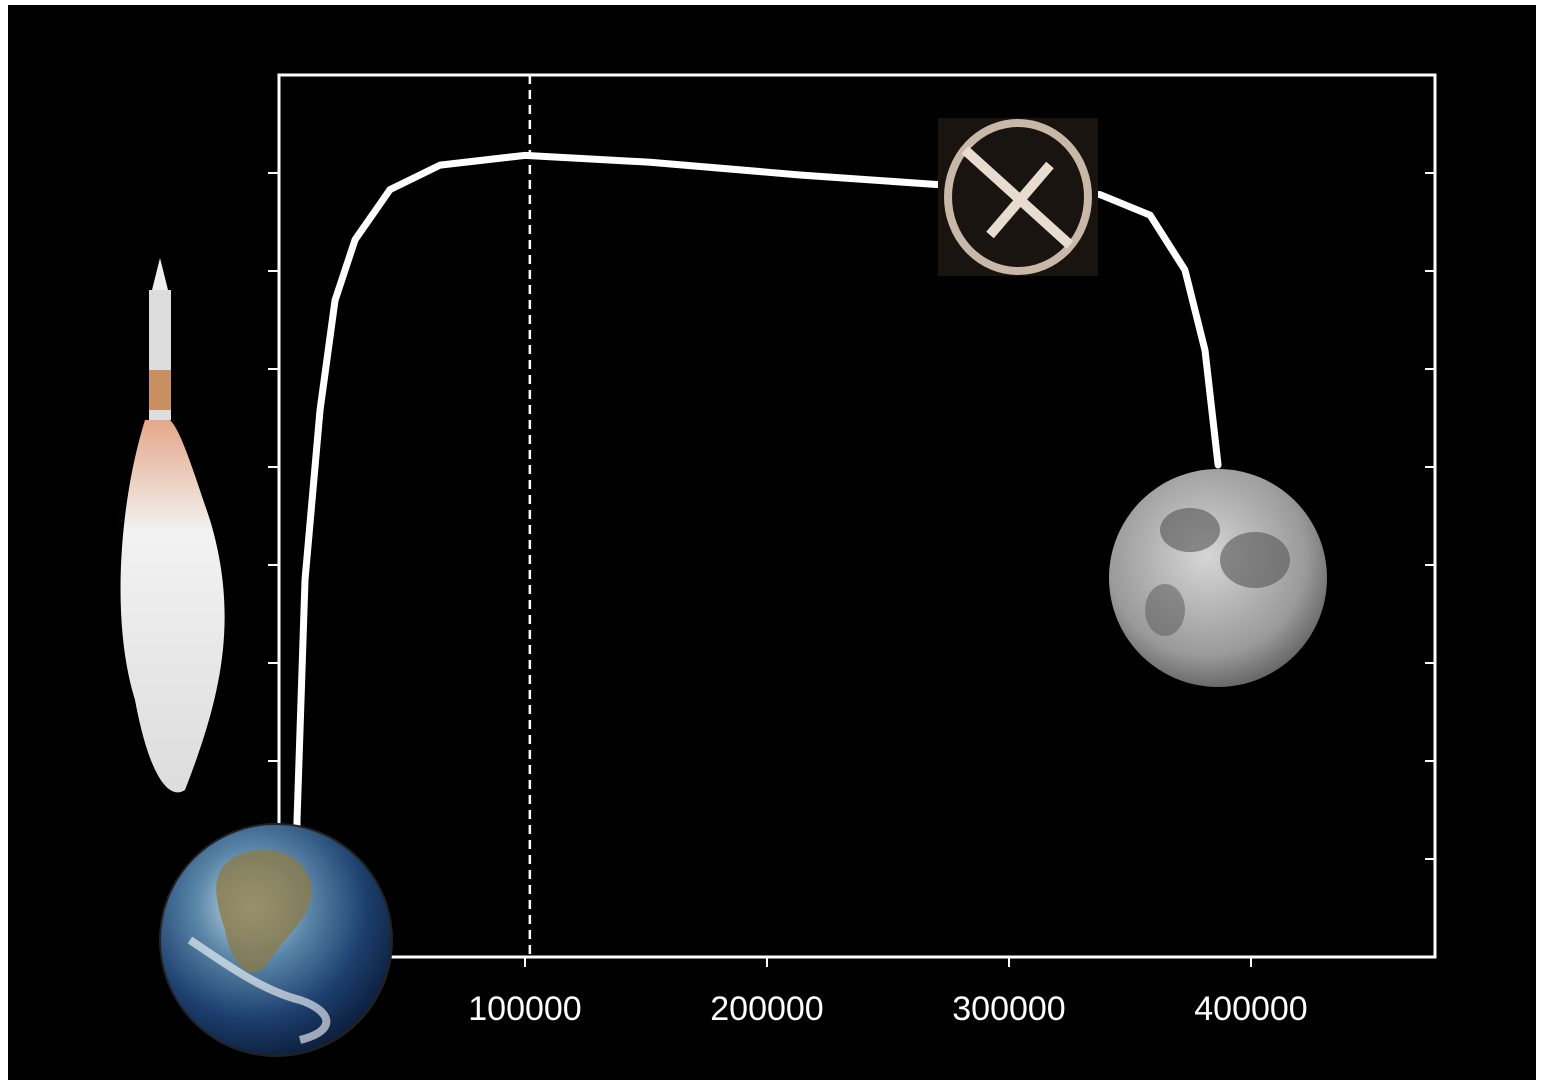 The width and height of the screenshot is (1541, 1084). Describe the element at coordinates (1018, 197) in the screenshot. I see `space-station-illustration` at that location.